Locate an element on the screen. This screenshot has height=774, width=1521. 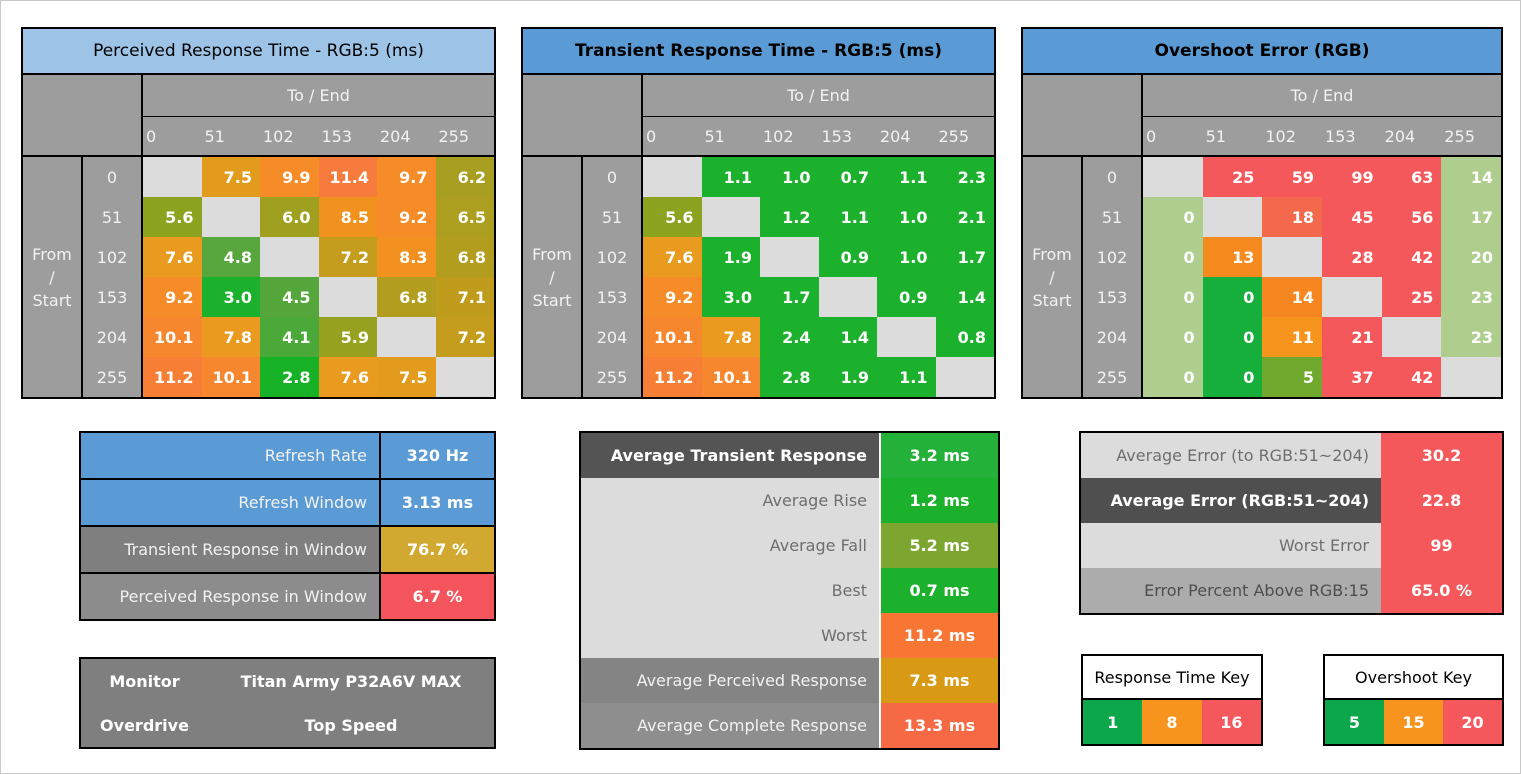
heatmap-cell: 17 is located at coordinates (1471, 217).